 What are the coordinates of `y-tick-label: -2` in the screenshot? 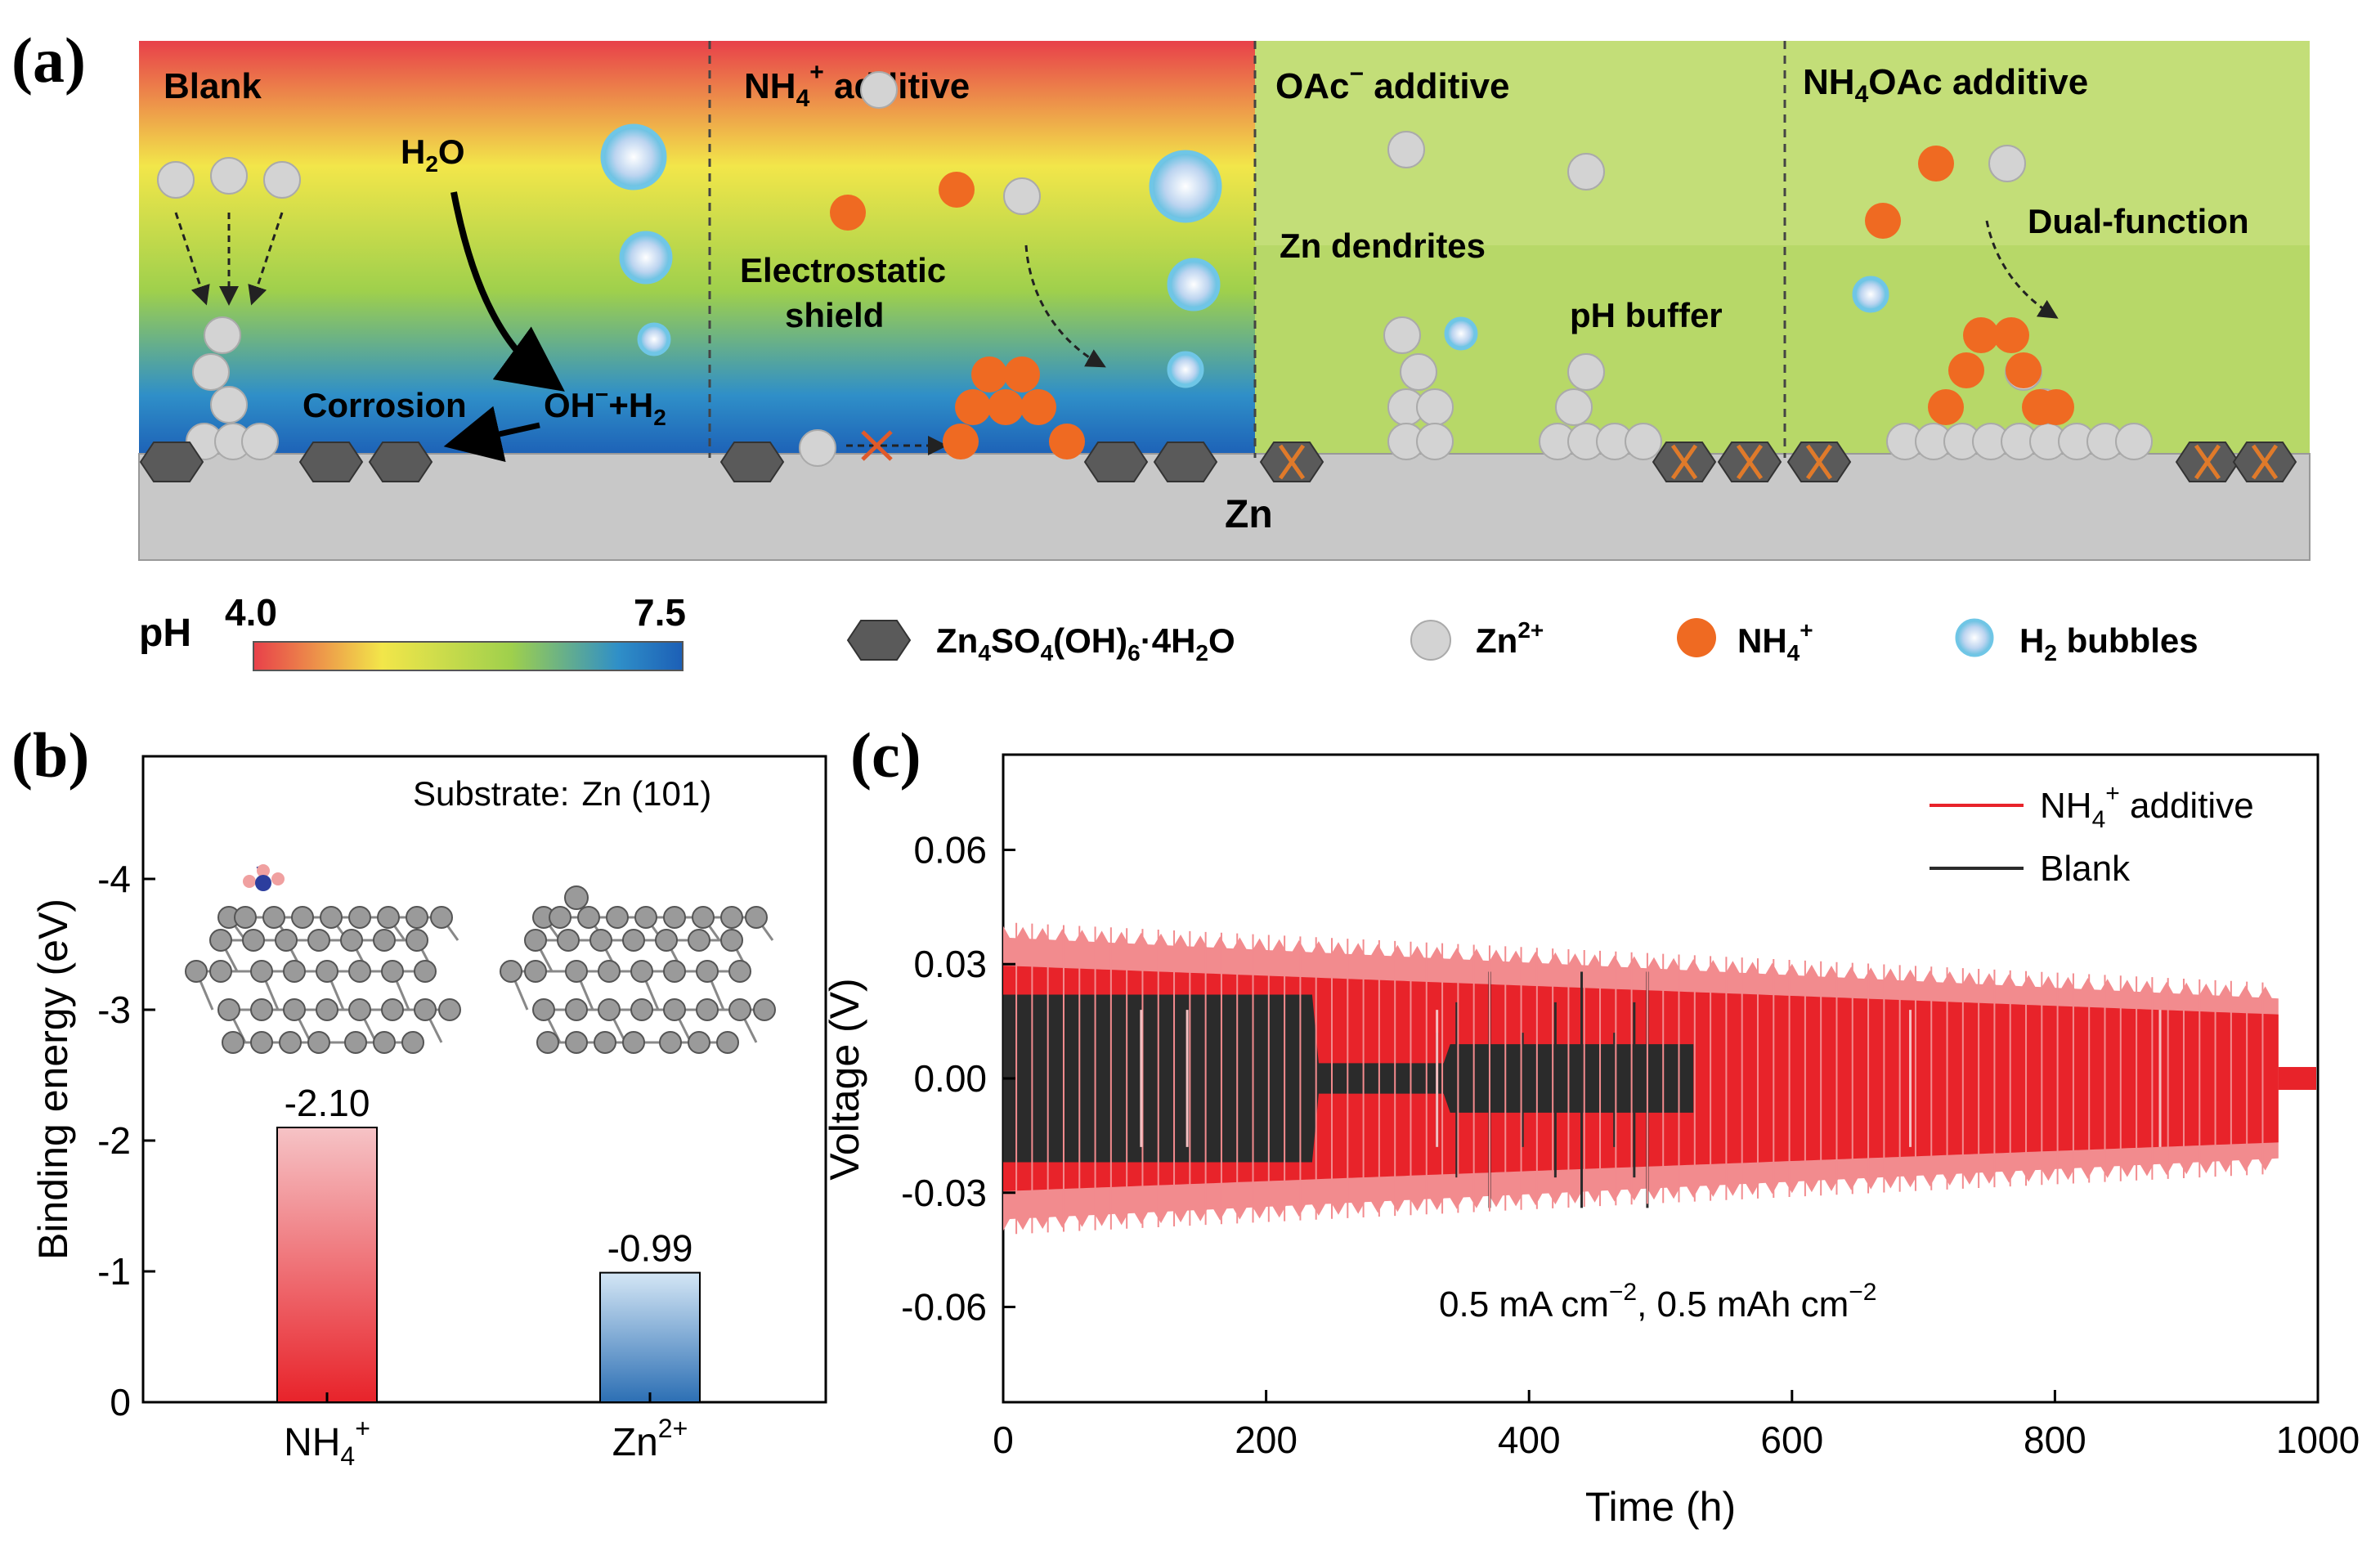 It's located at (114, 1140).